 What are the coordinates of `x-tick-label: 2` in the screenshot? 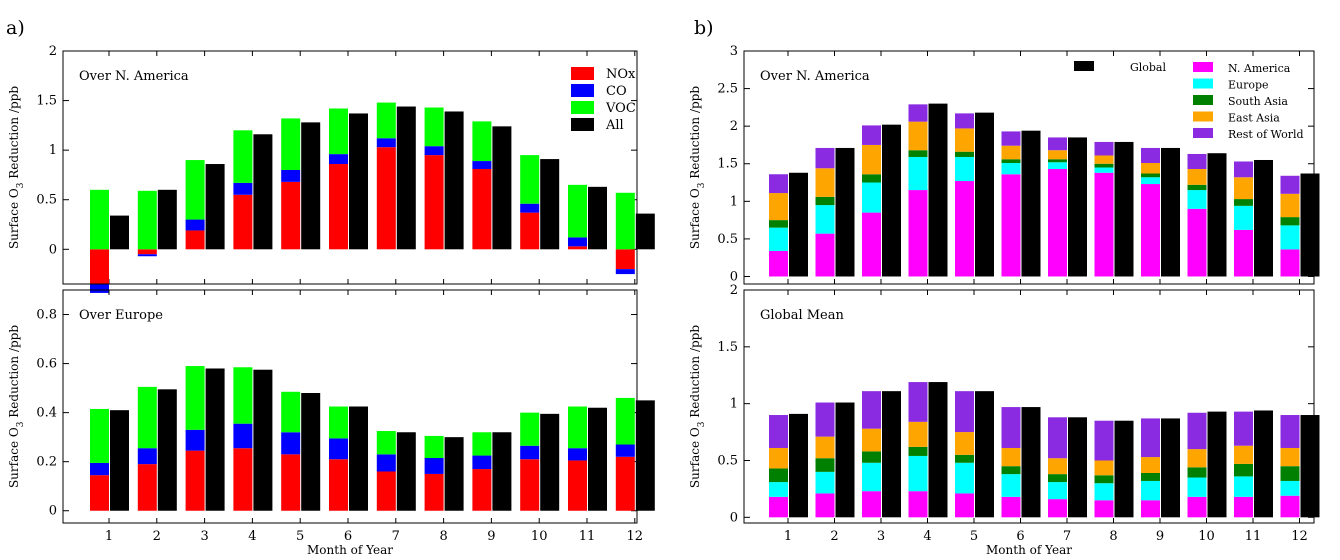 It's located at (834, 536).